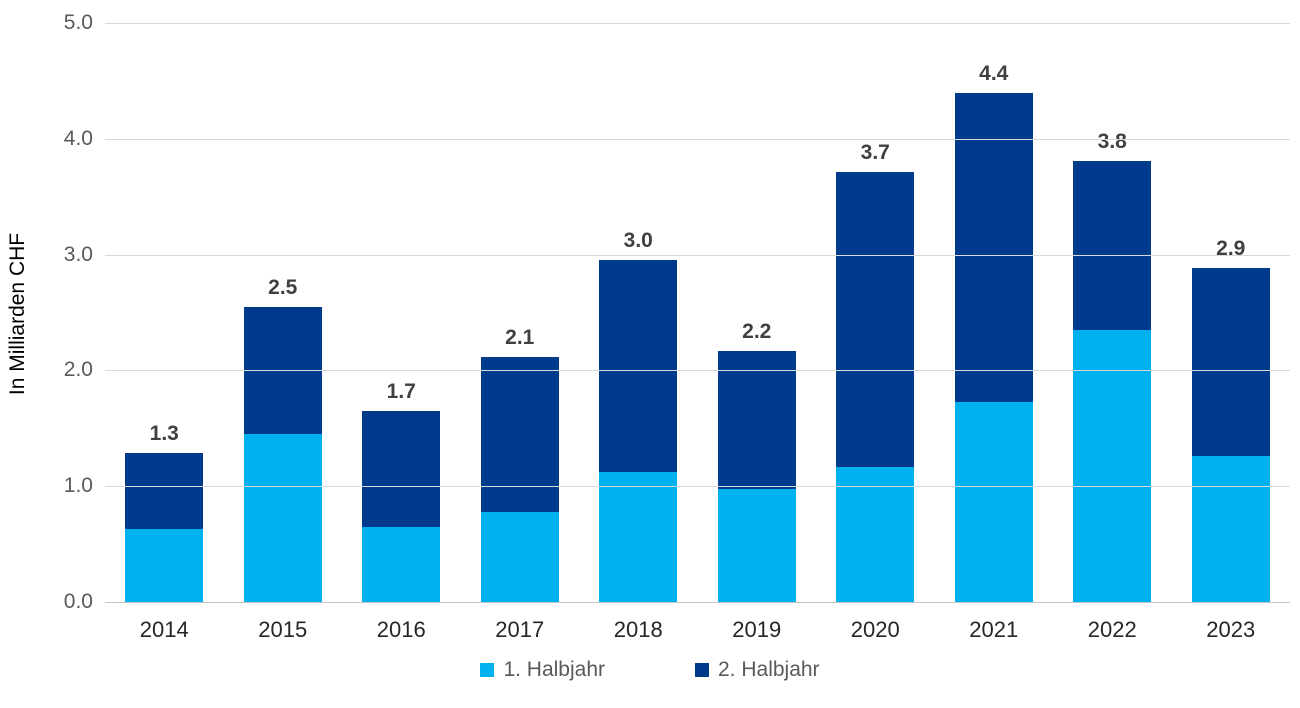 This screenshot has width=1300, height=708. I want to click on stacked-bar-2014, so click(164, 527).